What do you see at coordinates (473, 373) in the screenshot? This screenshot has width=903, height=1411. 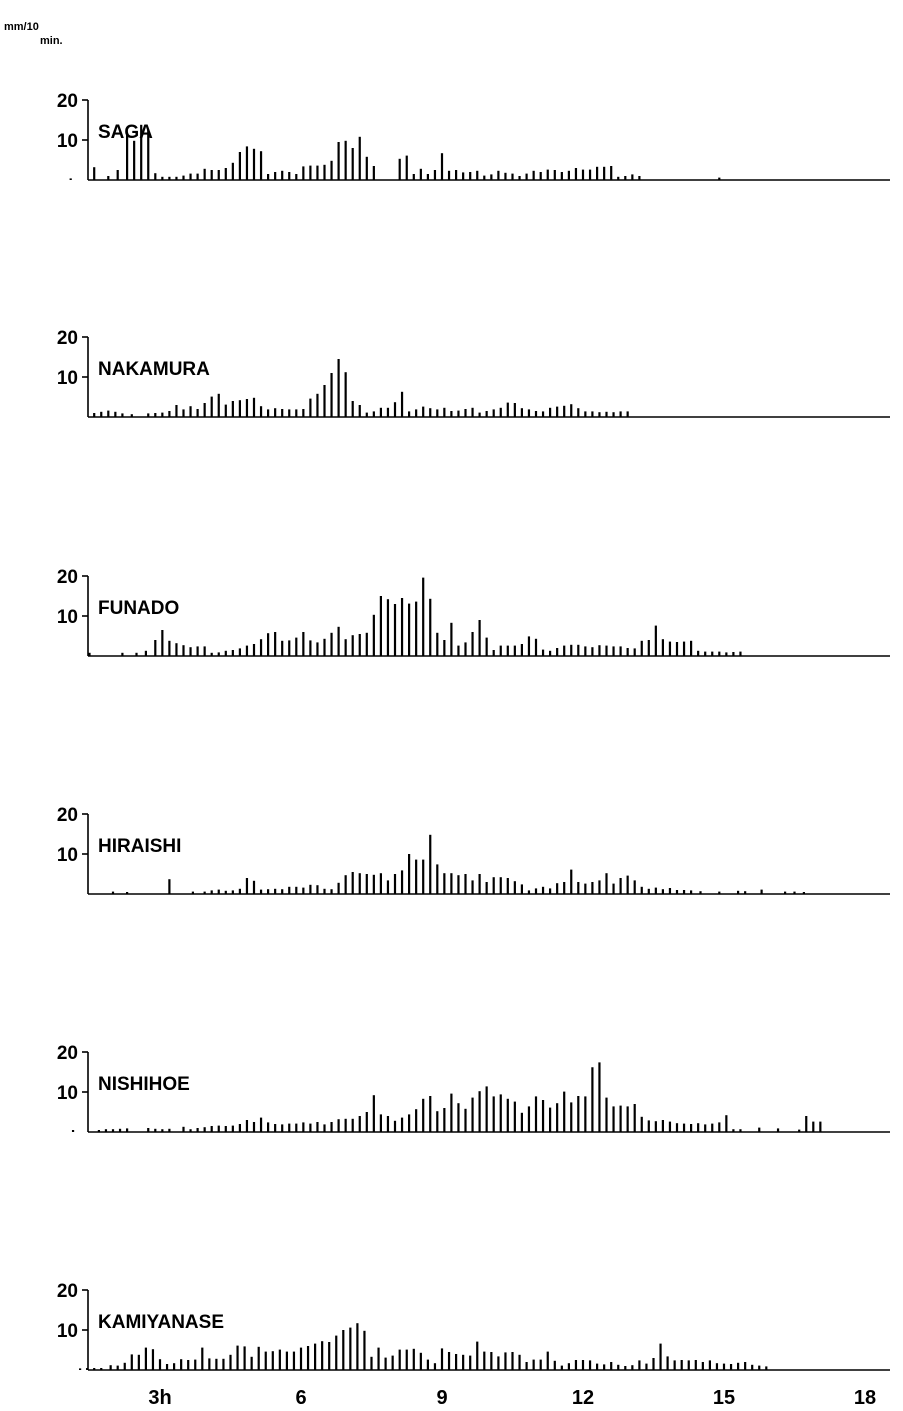 I see `panel-nakamura: 10 20 NAKAMURA` at bounding box center [473, 373].